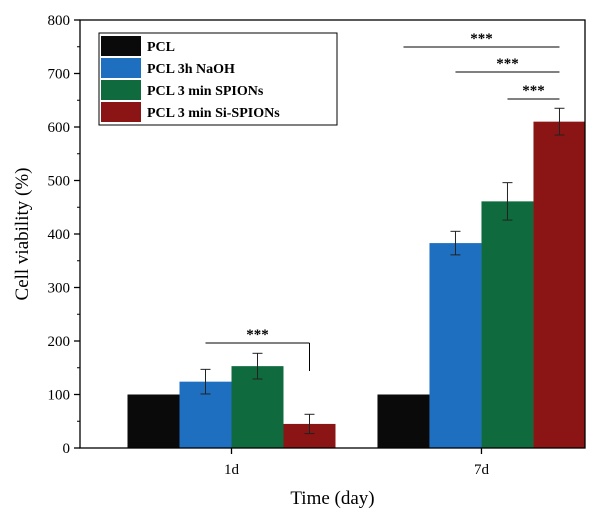 This screenshot has width=612, height=513. I want to click on y-axis-title: Cell viability (%), so click(22, 234).